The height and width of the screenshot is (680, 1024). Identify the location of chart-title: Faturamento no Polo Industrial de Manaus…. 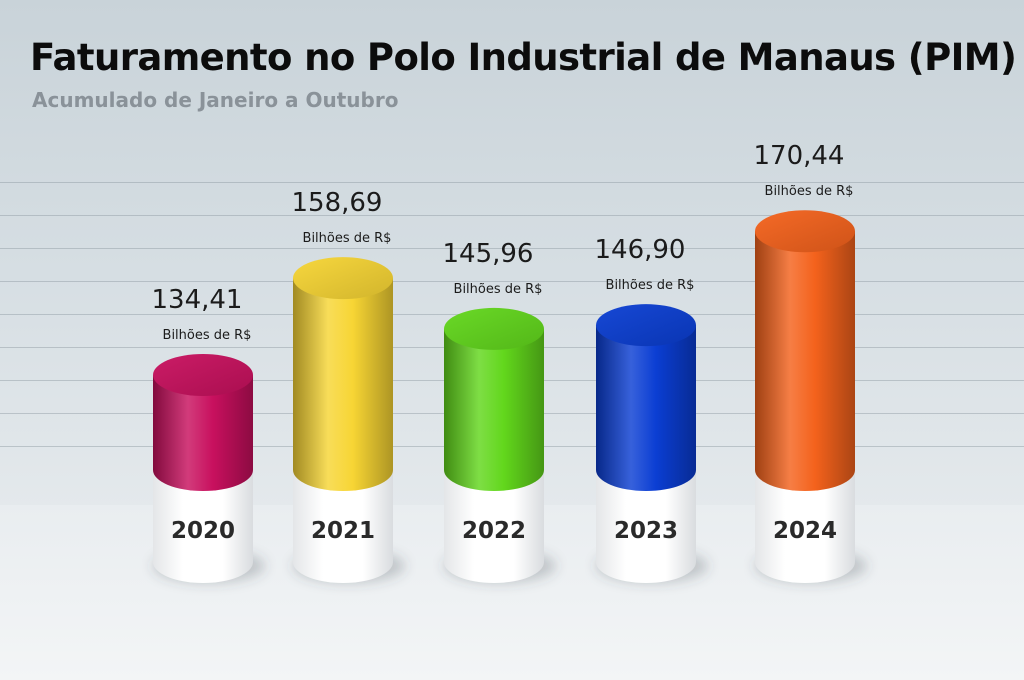
(523, 57).